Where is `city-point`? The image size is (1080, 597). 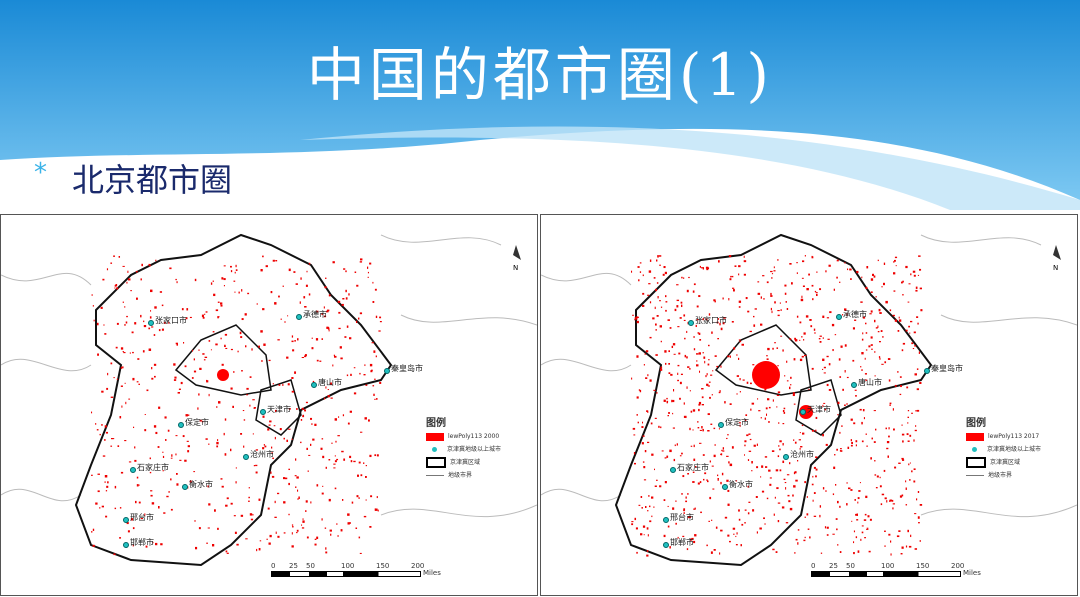
city-point is located at coordinates (854, 385).